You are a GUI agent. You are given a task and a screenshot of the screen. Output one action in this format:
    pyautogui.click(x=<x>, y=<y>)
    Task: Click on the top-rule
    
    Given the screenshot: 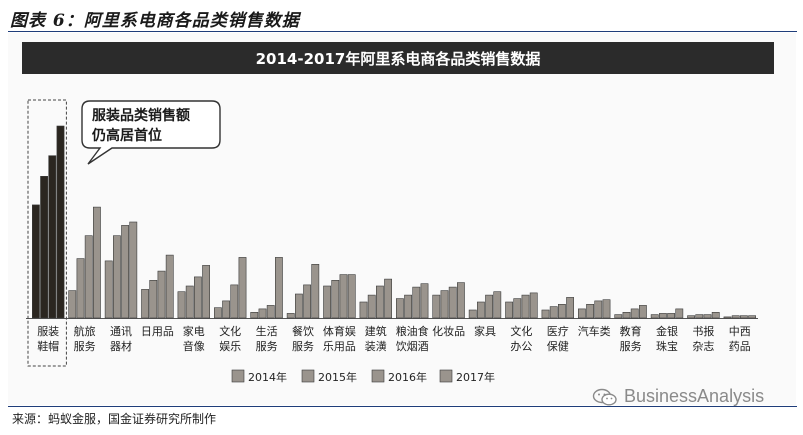 What is the action you would take?
    pyautogui.click(x=402, y=31)
    